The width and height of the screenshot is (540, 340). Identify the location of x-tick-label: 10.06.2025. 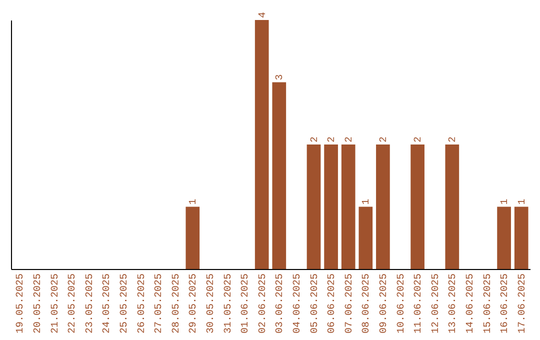
(402, 304).